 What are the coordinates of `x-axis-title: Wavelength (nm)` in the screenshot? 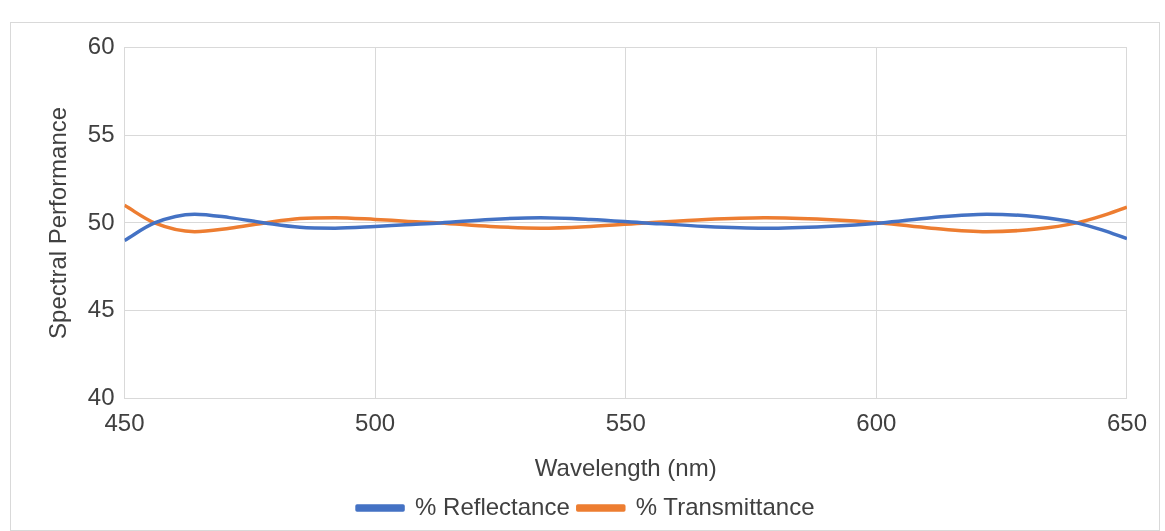 It's located at (625, 468).